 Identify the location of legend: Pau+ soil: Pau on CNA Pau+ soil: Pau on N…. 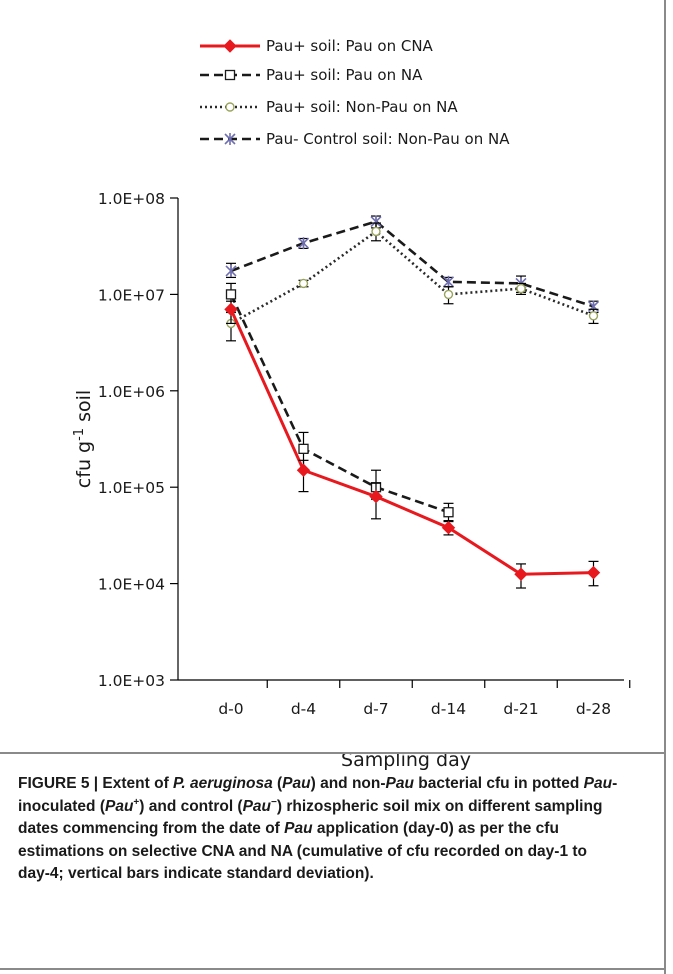
(355, 92).